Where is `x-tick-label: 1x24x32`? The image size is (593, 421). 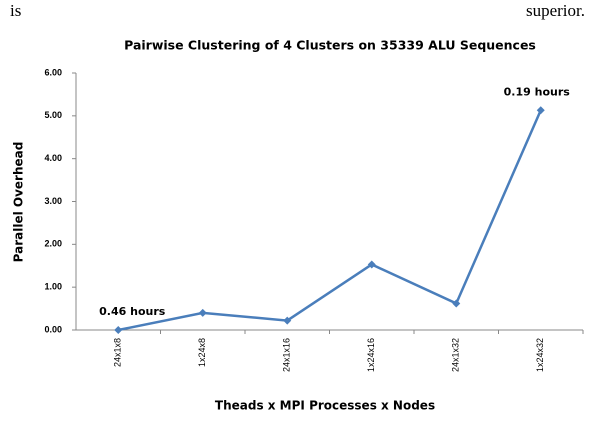
x-tick-label: 1x24x32 is located at coordinates (540, 355).